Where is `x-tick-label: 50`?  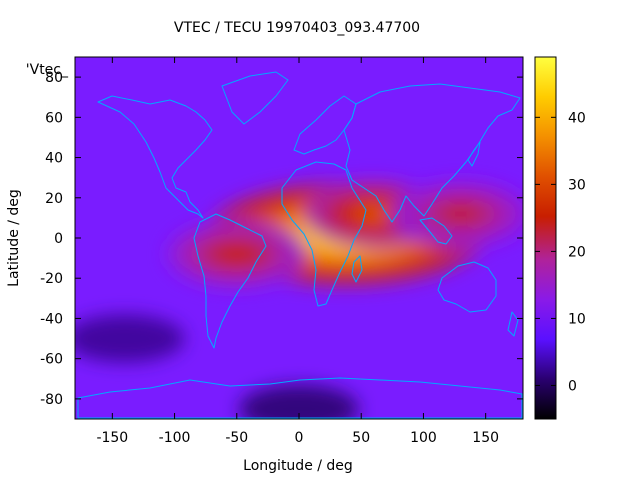
x-tick-label: 50 is located at coordinates (361, 438).